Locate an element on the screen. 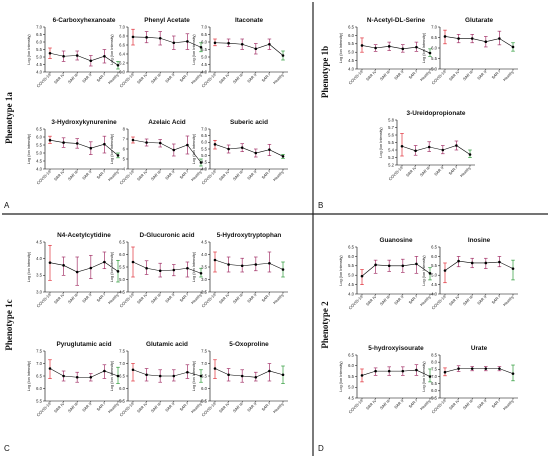 This screenshot has height=458, width=550. y-tick-label: 5.3 is located at coordinates (391, 157).